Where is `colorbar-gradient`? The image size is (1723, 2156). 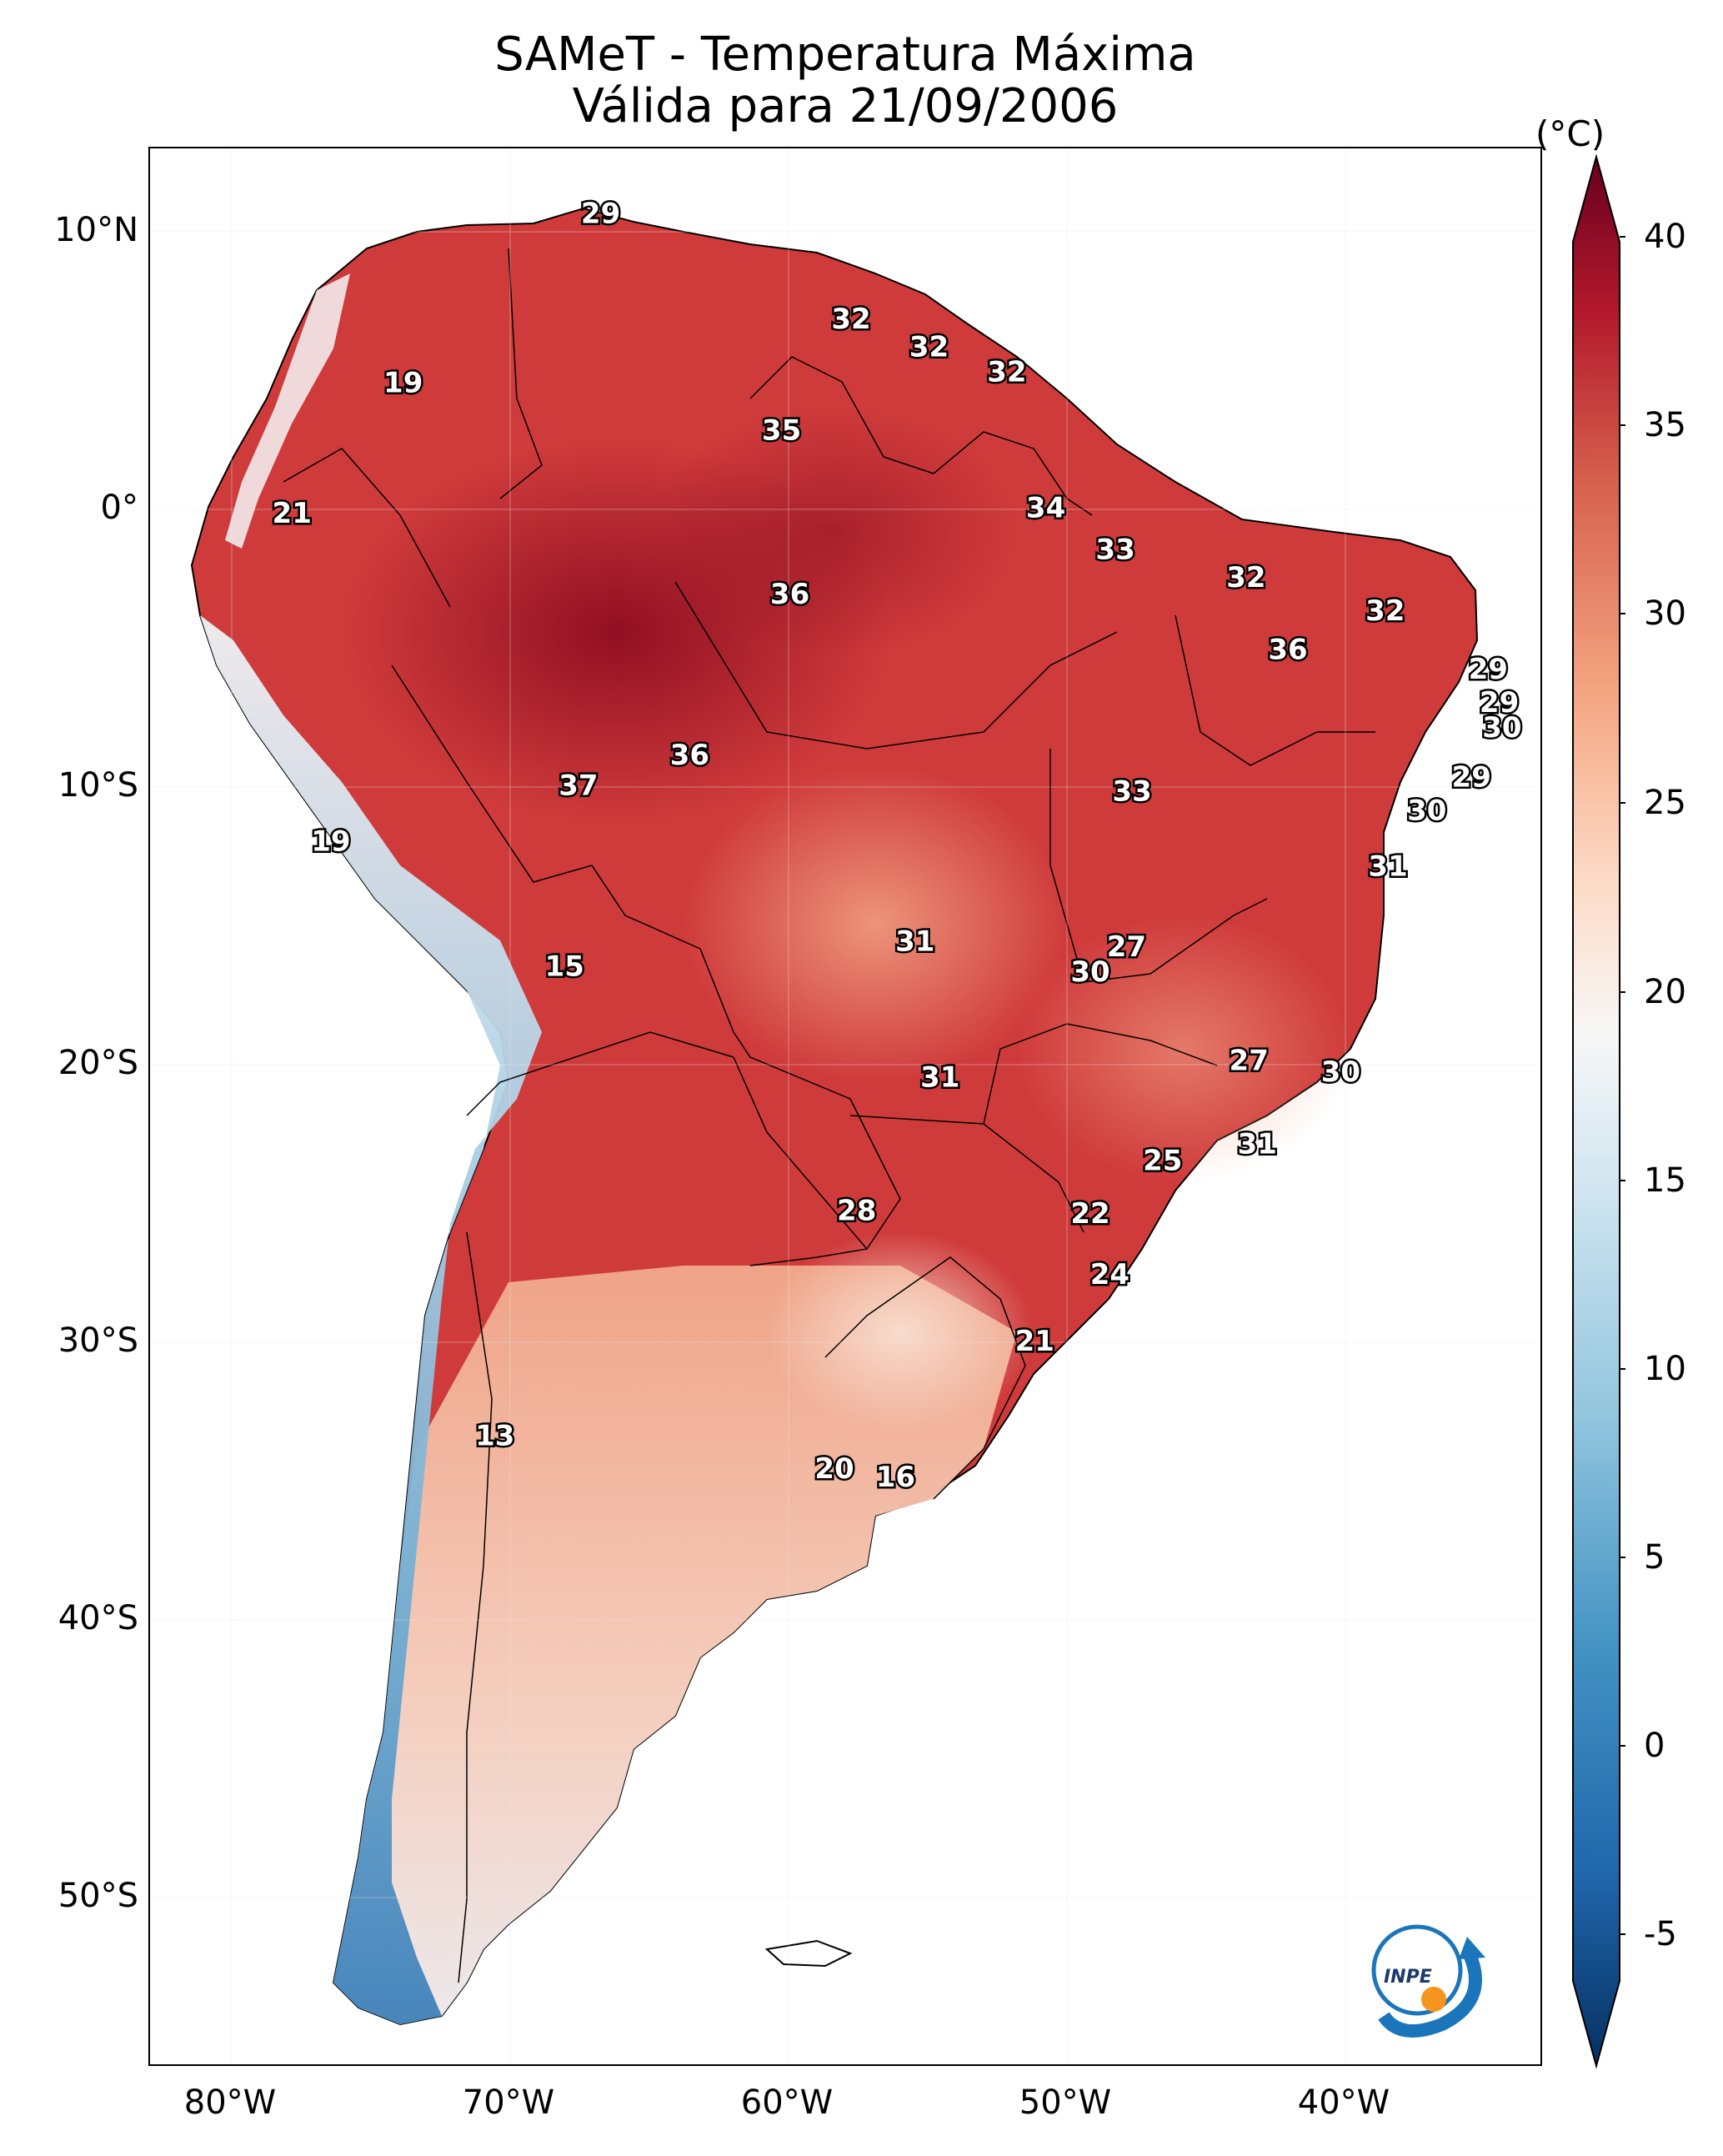 colorbar-gradient is located at coordinates (1596, 1111).